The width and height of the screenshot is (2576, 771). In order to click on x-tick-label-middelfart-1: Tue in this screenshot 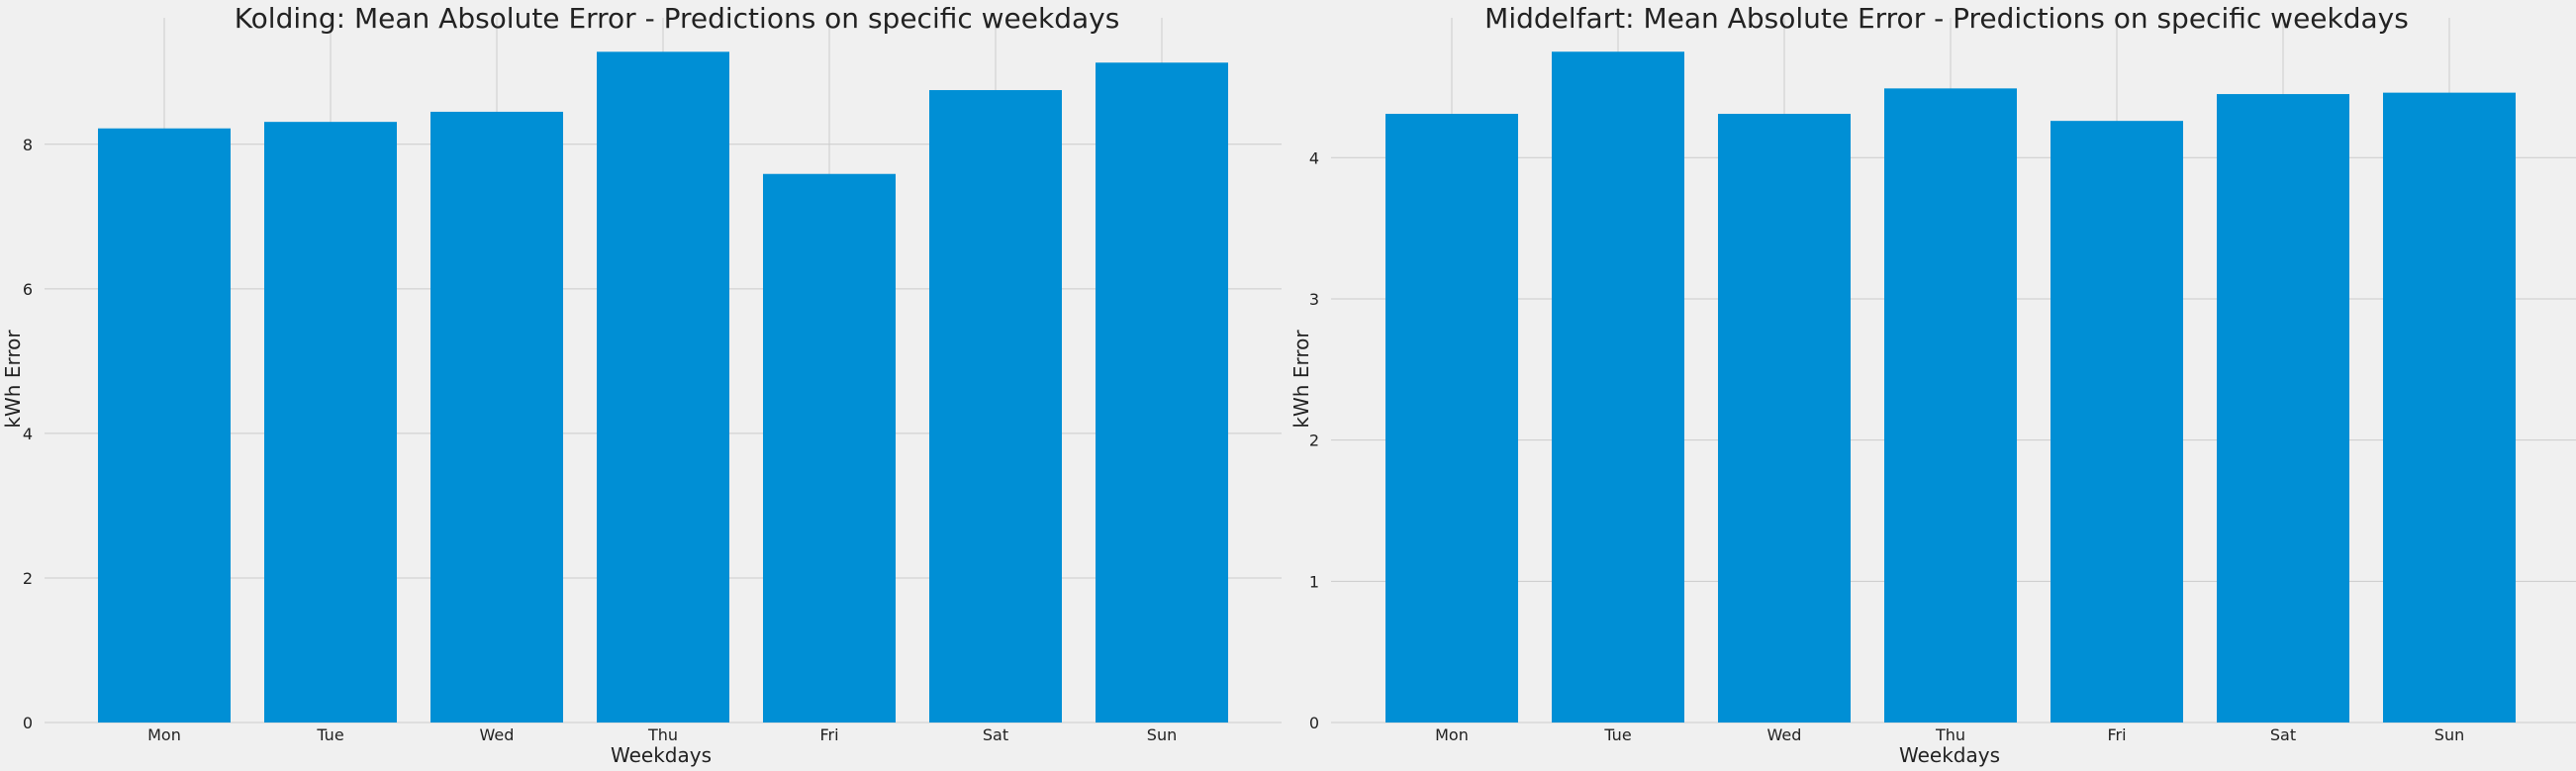, I will do `click(1617, 734)`.